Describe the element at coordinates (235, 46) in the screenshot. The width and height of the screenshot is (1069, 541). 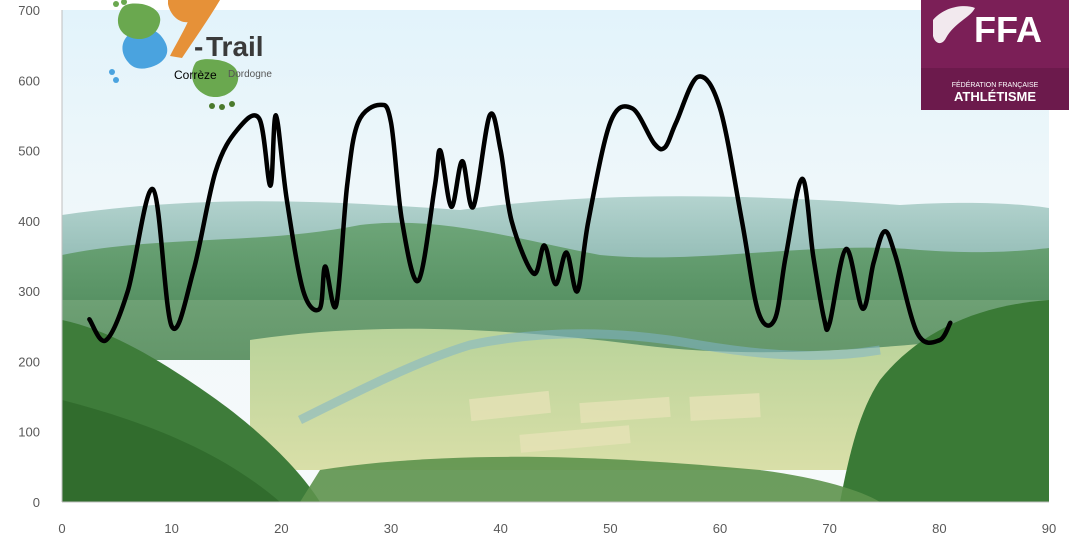
I see `trail-logo-title: Trail` at that location.